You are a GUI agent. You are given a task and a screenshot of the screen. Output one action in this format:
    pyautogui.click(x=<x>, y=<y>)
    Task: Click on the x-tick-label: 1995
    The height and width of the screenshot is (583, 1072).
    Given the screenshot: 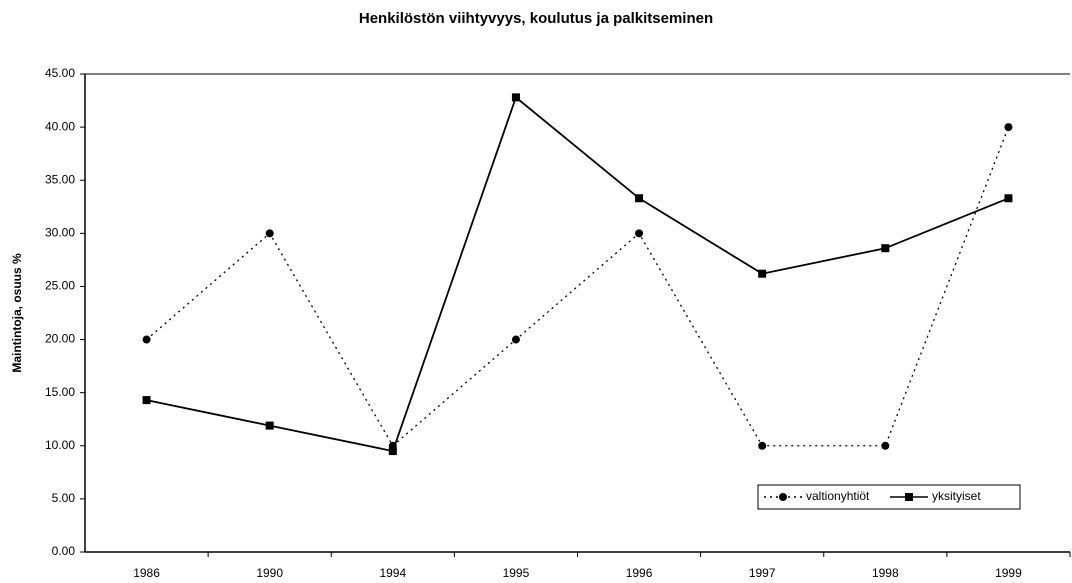 What is the action you would take?
    pyautogui.click(x=516, y=573)
    